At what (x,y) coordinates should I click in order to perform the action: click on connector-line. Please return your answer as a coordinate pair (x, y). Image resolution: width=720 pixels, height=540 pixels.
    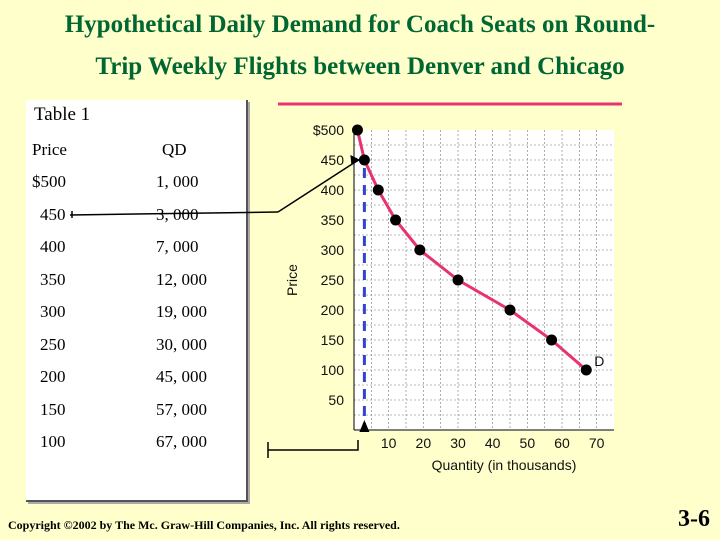
    Looking at the image, I should click on (174, 213).